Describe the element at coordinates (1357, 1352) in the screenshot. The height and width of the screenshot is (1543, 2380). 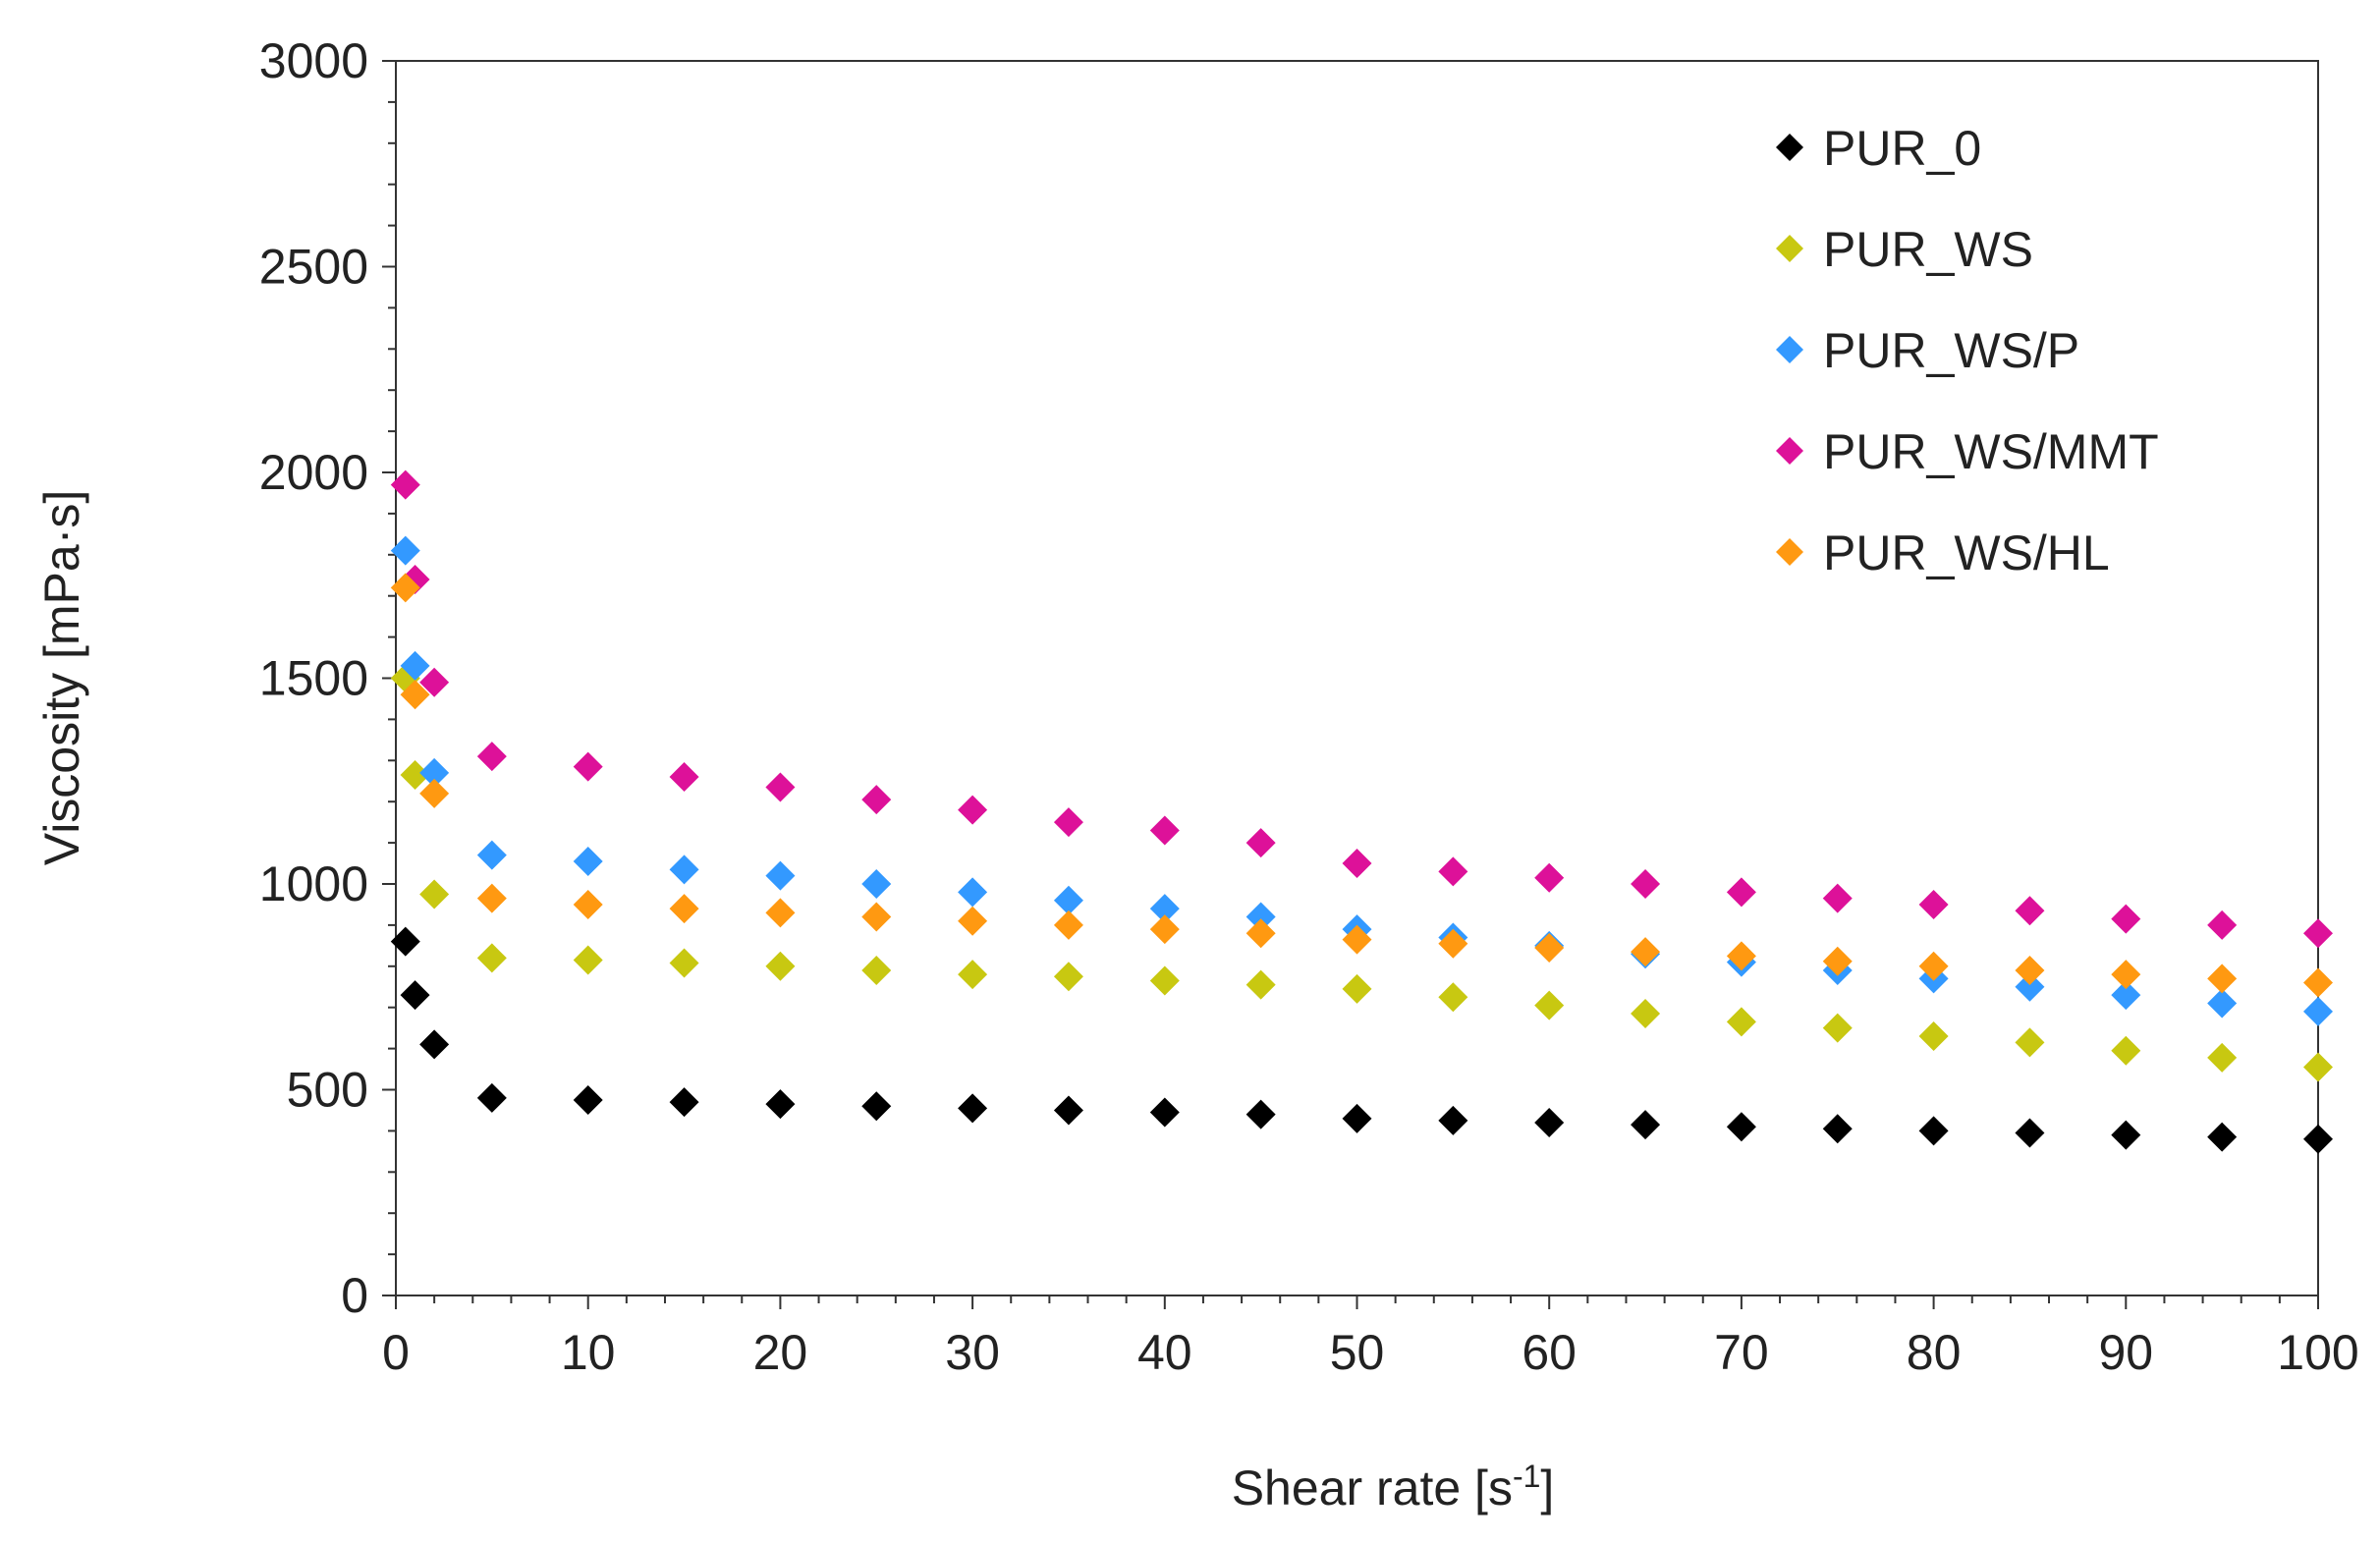
I see `x-tick-label: 50` at that location.